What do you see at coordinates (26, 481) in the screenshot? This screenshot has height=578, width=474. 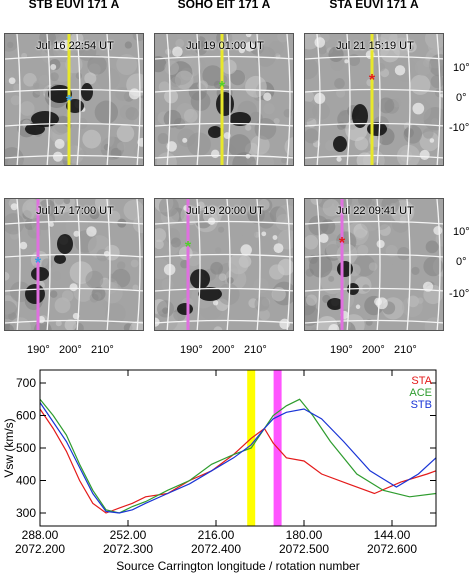 I see `y-tick-label: 400` at bounding box center [26, 481].